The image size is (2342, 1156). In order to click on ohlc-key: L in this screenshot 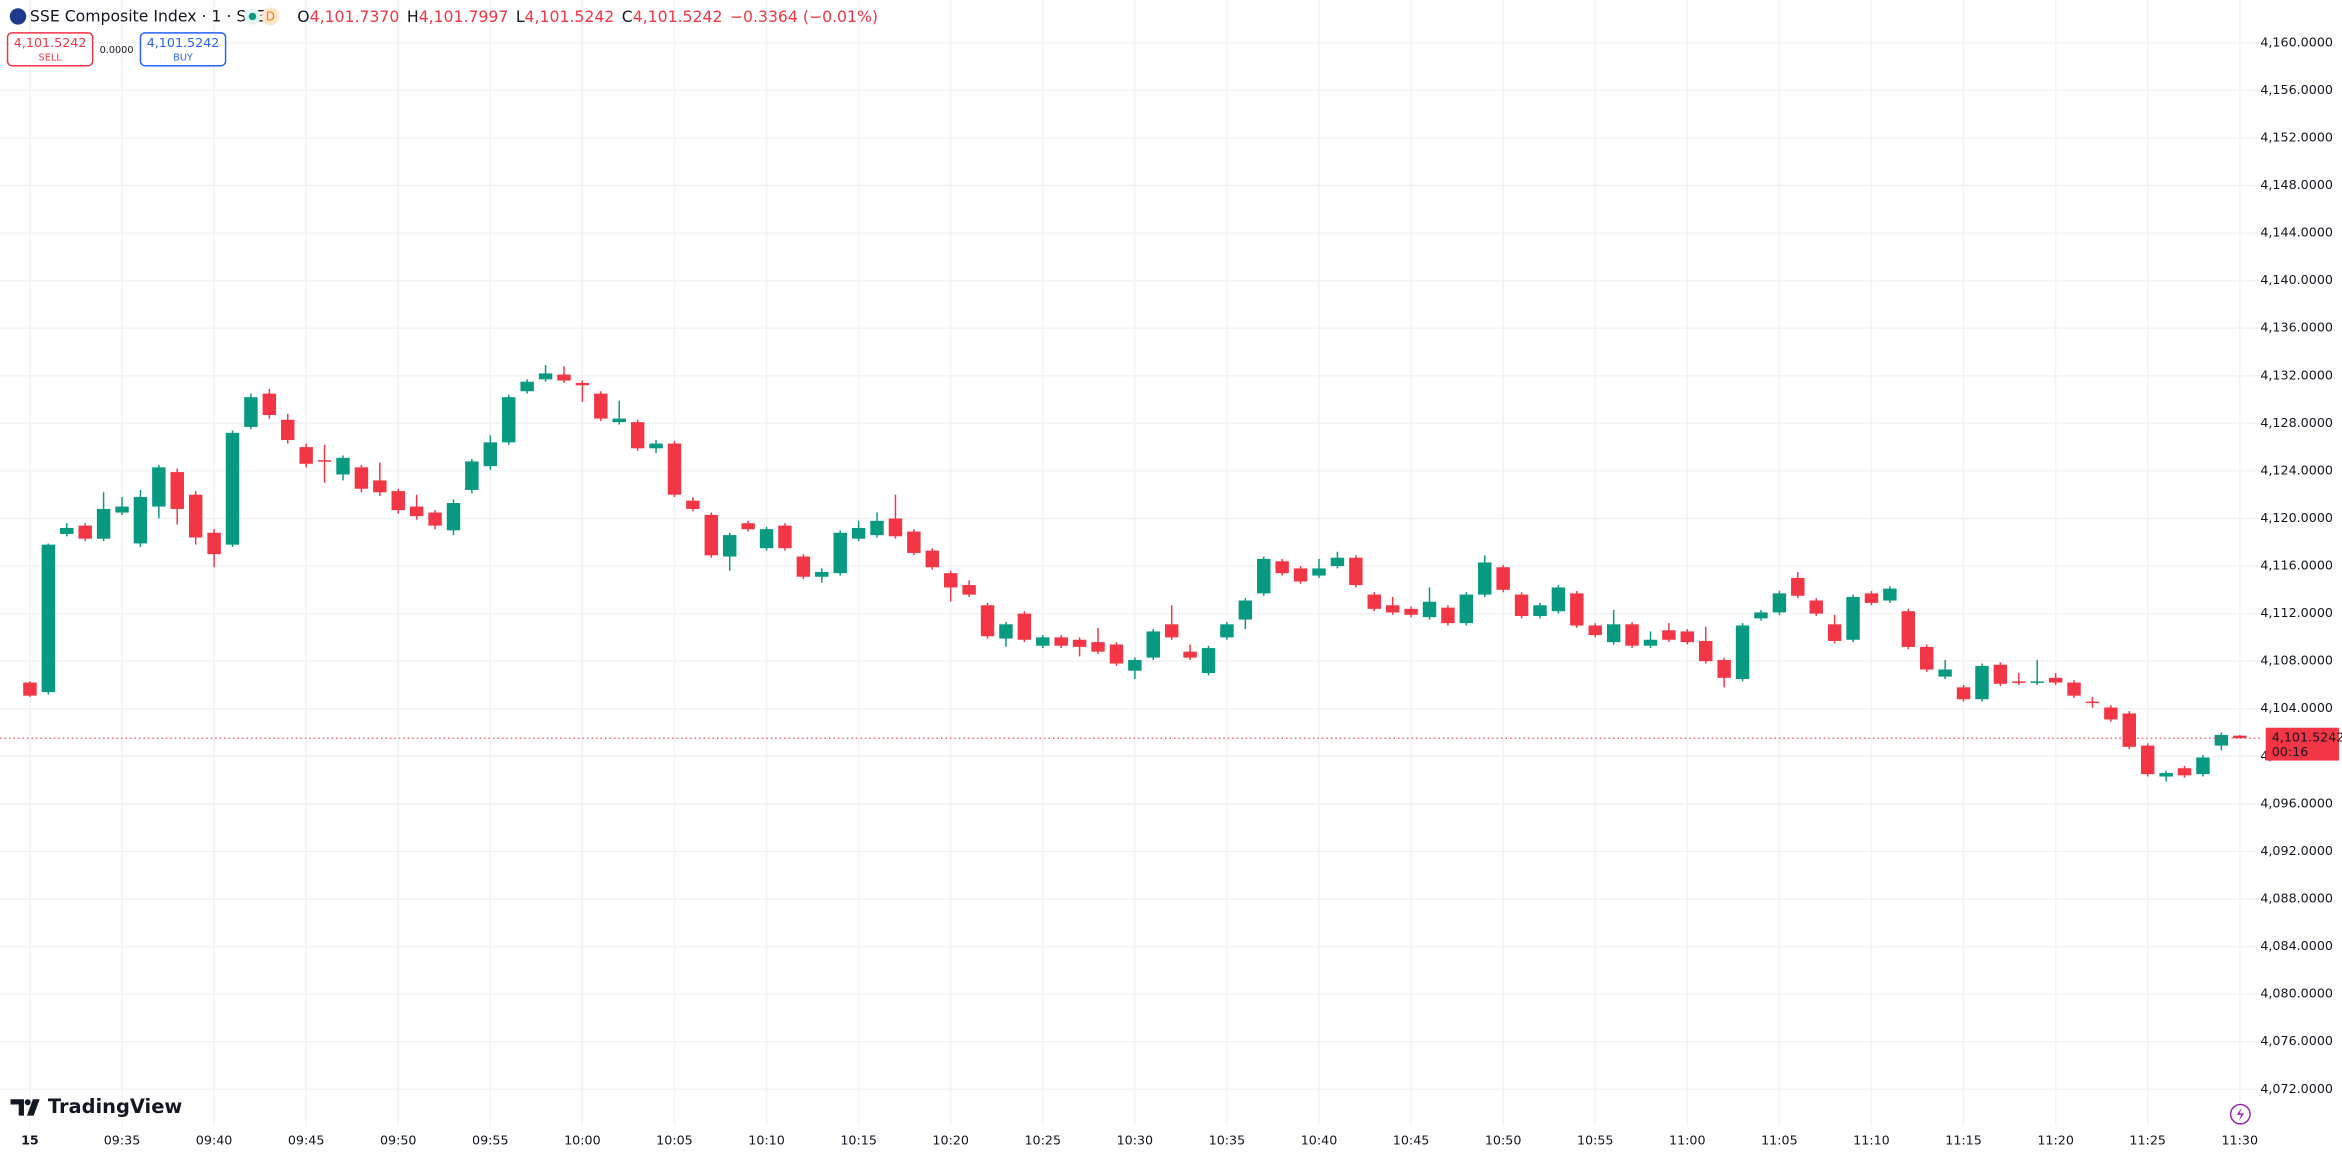, I will do `click(520, 16)`.